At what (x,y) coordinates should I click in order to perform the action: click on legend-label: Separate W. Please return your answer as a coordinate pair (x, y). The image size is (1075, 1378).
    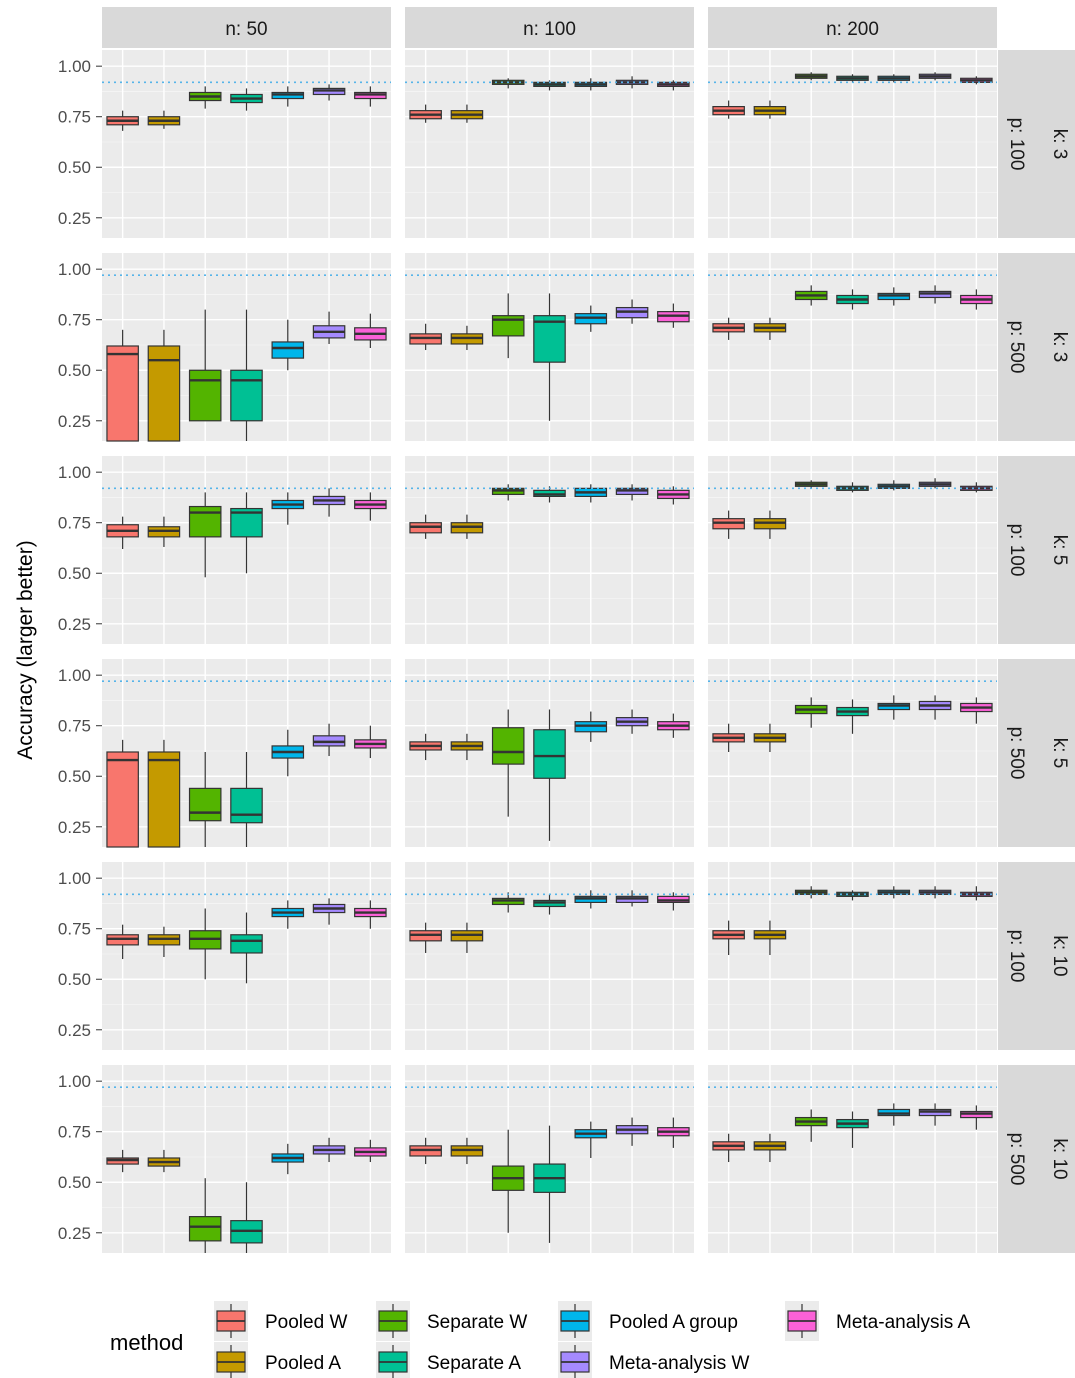
    Looking at the image, I should click on (477, 1322).